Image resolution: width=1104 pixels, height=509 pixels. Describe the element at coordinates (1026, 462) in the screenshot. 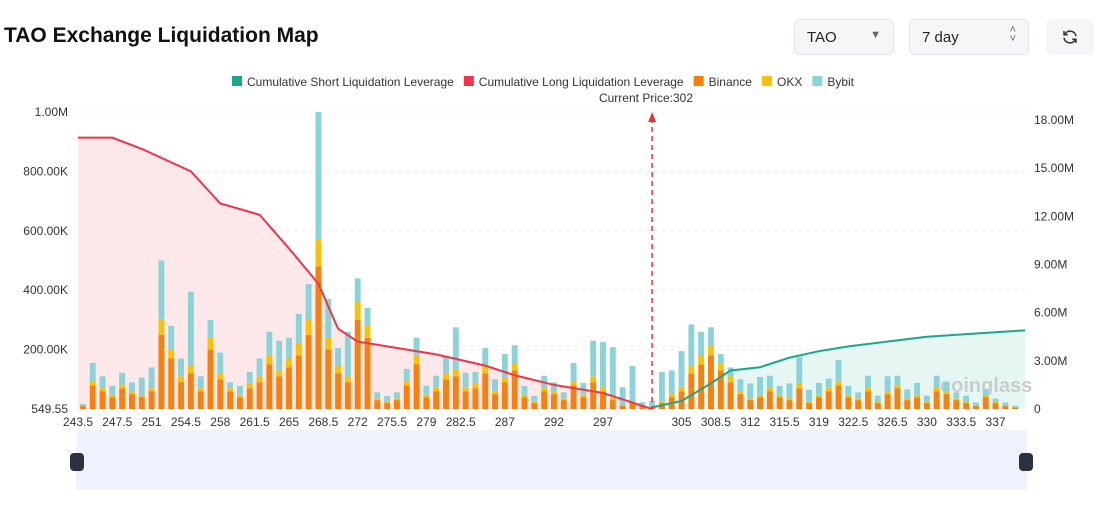

I see `zoom-handle-right` at that location.